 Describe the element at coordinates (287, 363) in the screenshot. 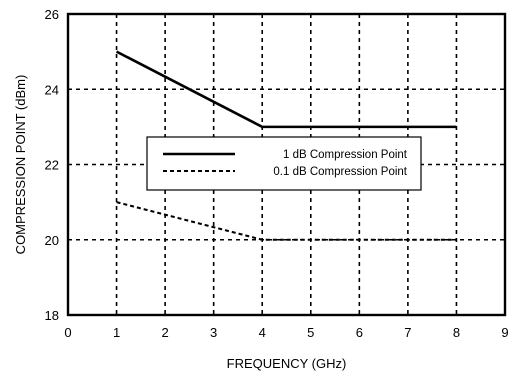

I see `x-axis-title: FREQUENCY (GHz)` at that location.